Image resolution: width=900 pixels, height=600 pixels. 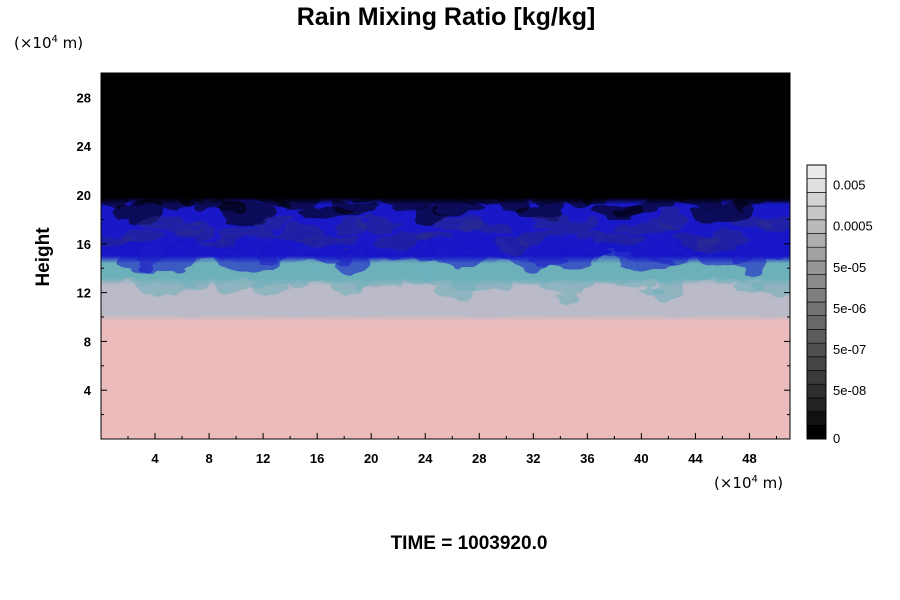 What do you see at coordinates (533, 458) in the screenshot?
I see `x-tick-label: 32` at bounding box center [533, 458].